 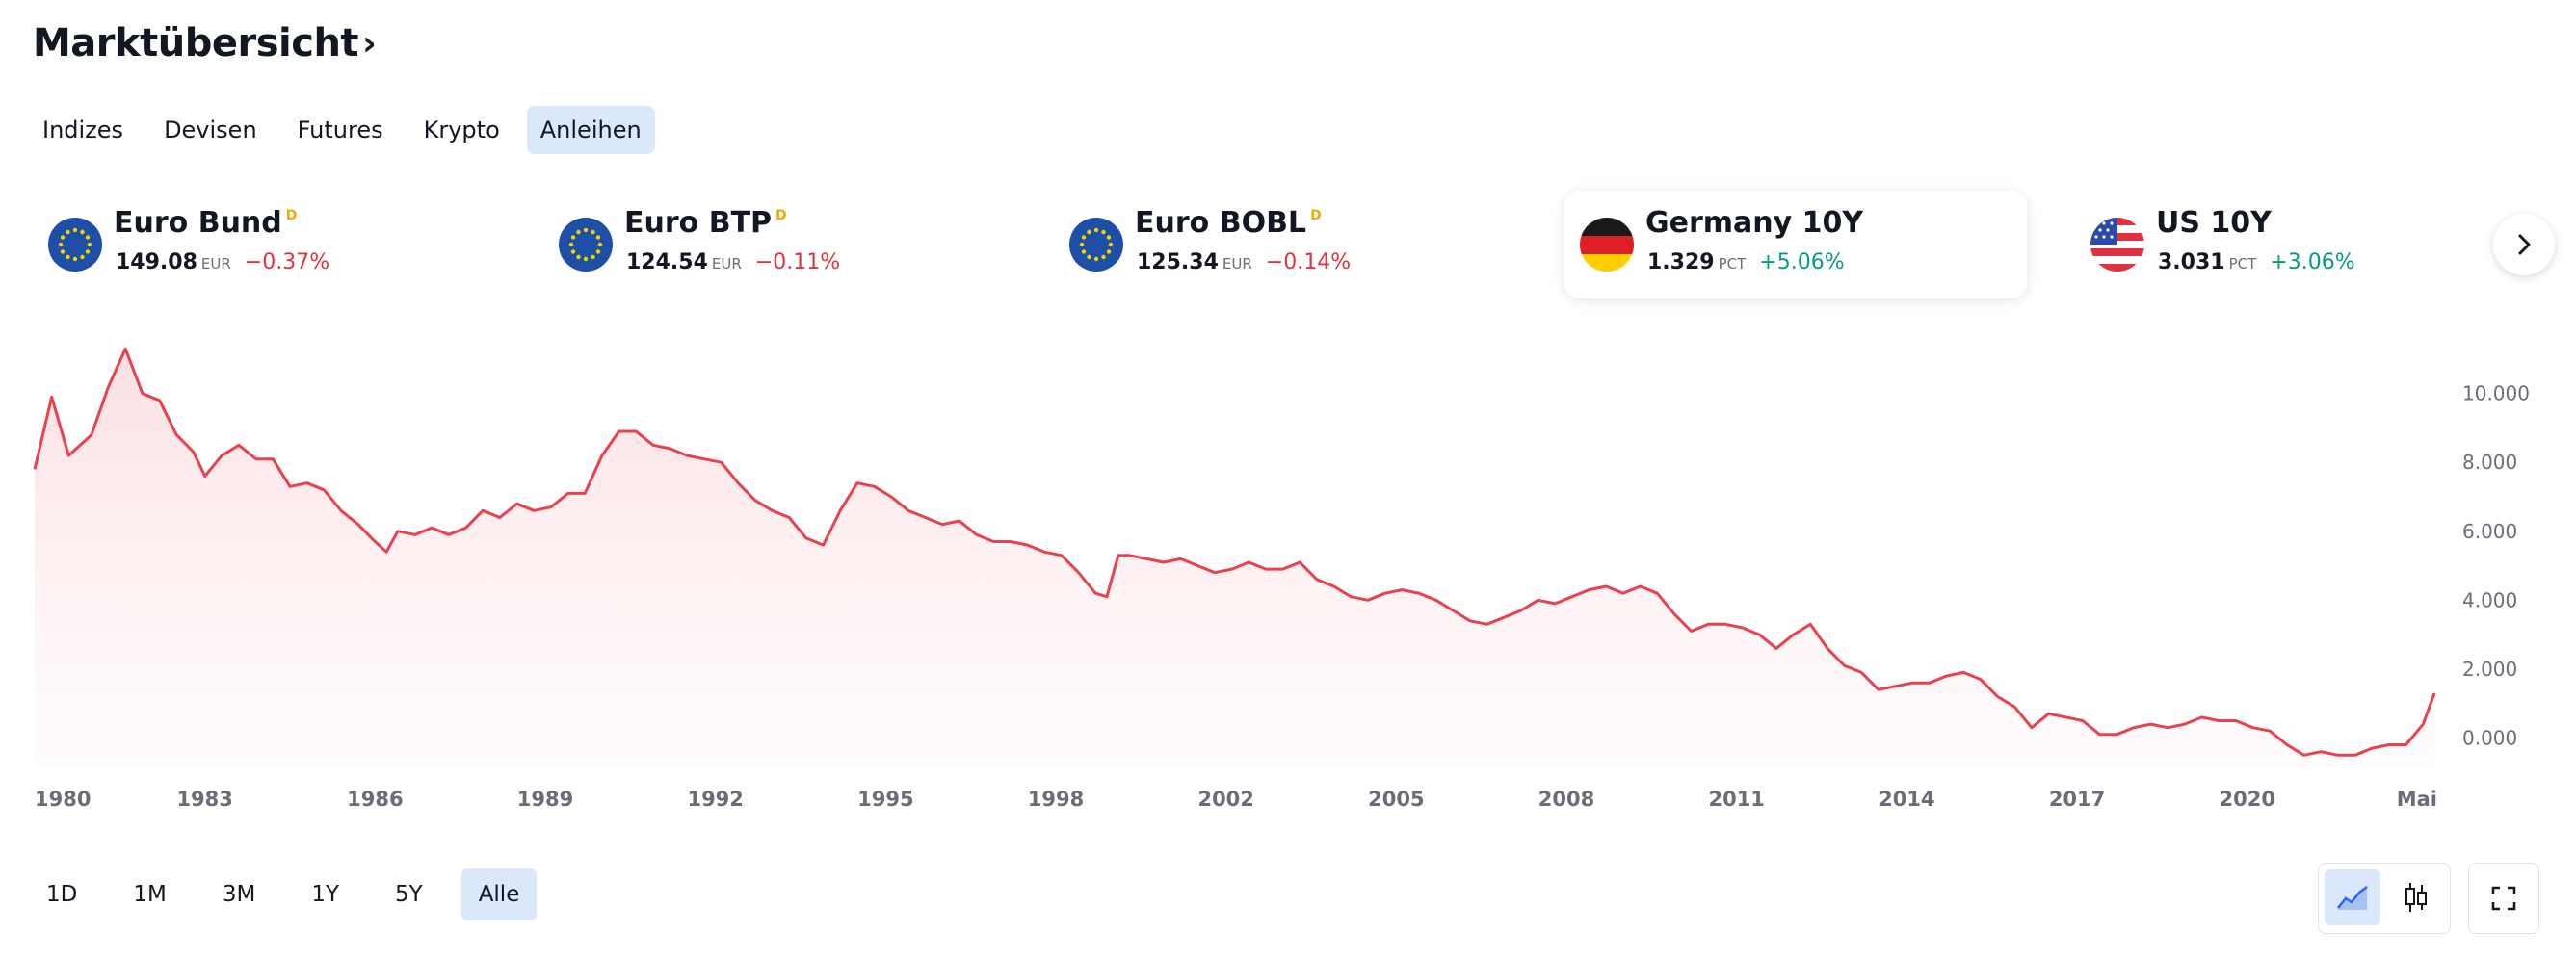 I want to click on x-tick-label: 2002, so click(x=1225, y=800).